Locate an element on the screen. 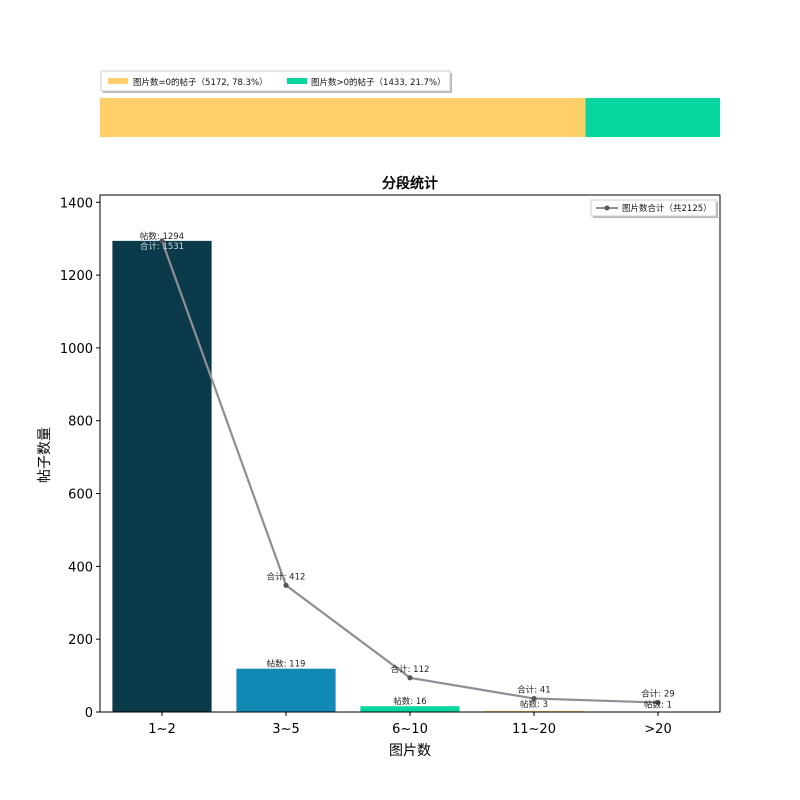  x-tick-label: >20 is located at coordinates (657, 729).